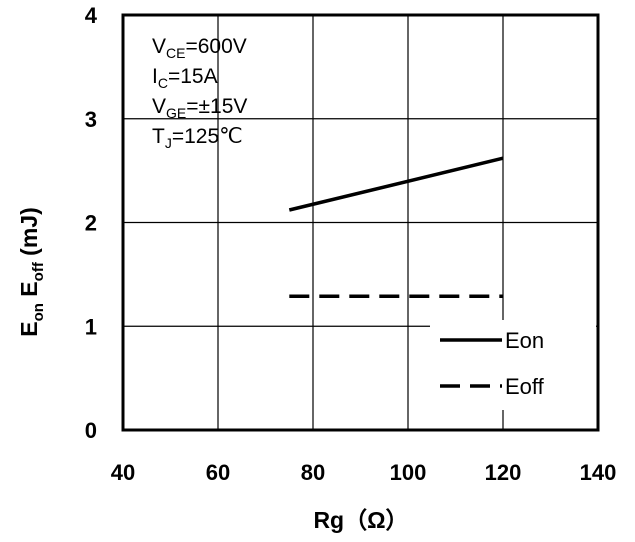 This screenshot has height=542, width=635. What do you see at coordinates (29, 328) in the screenshot?
I see `y-label-e-on: E` at bounding box center [29, 328].